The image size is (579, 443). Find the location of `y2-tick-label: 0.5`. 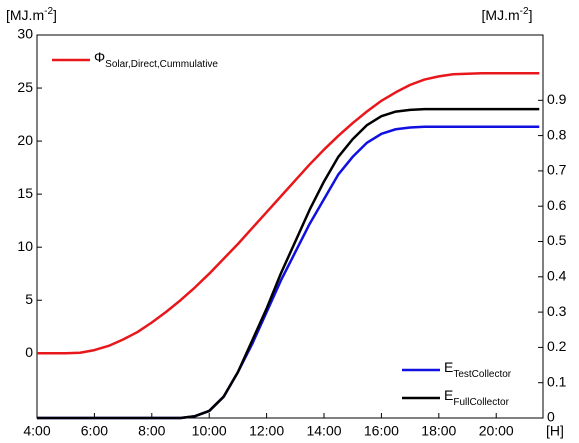

y2-tick-label: 0.5 is located at coordinates (557, 240).